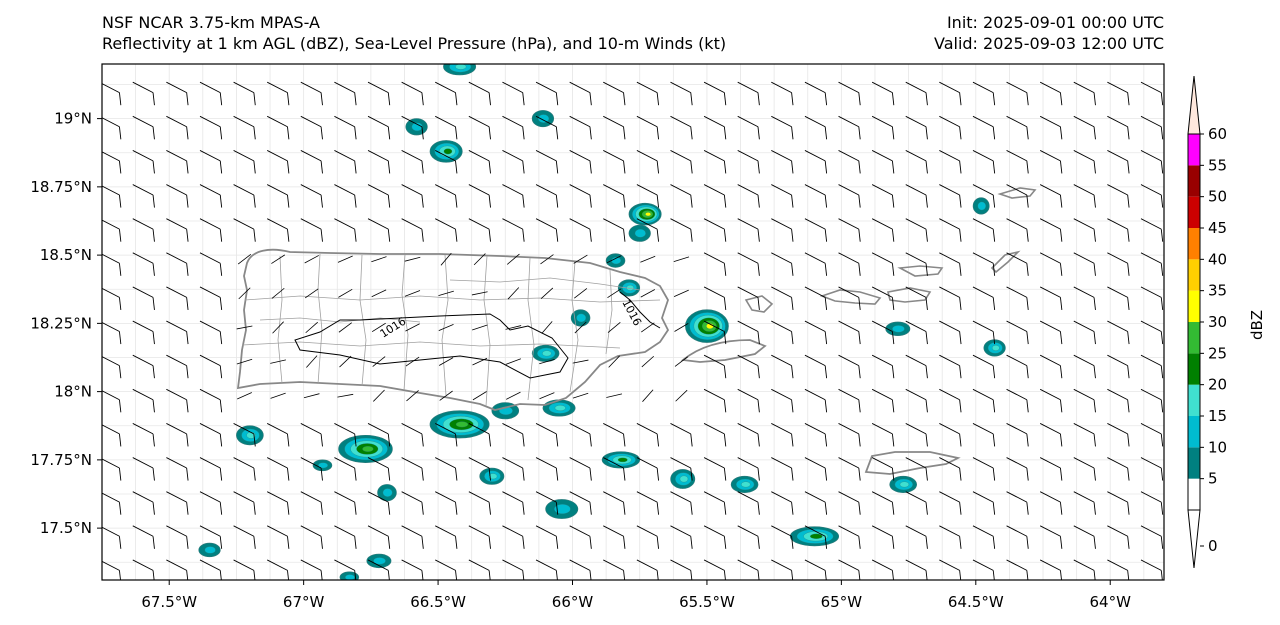  I want to click on st-john-coastline, so click(909, 295).